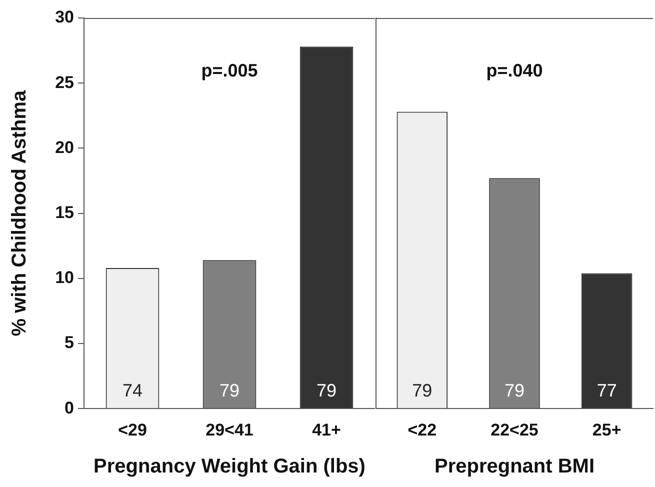  I want to click on y-tick-label: 30, so click(64, 17).